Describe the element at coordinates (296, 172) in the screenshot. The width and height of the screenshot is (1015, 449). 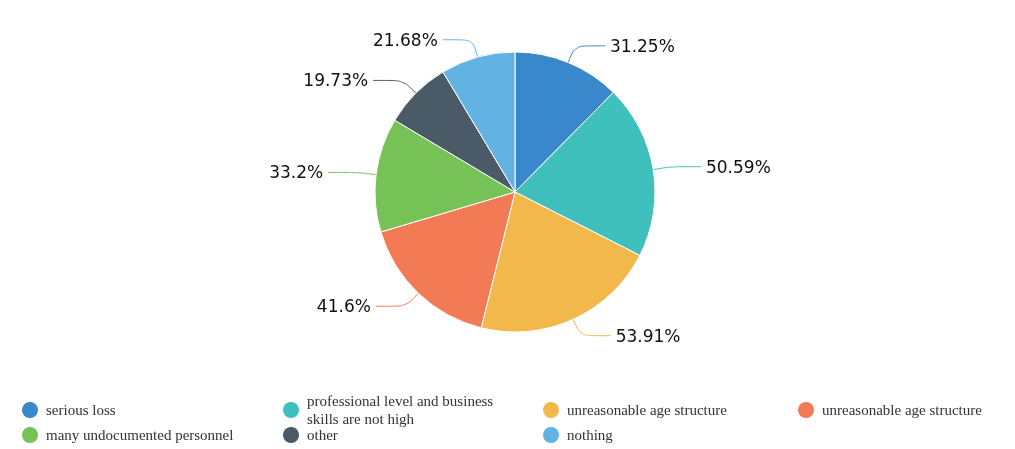
I see `data-label: 33.2%` at that location.